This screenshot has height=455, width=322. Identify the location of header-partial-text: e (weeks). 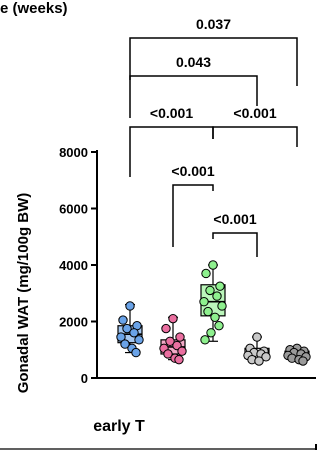
(34, 8).